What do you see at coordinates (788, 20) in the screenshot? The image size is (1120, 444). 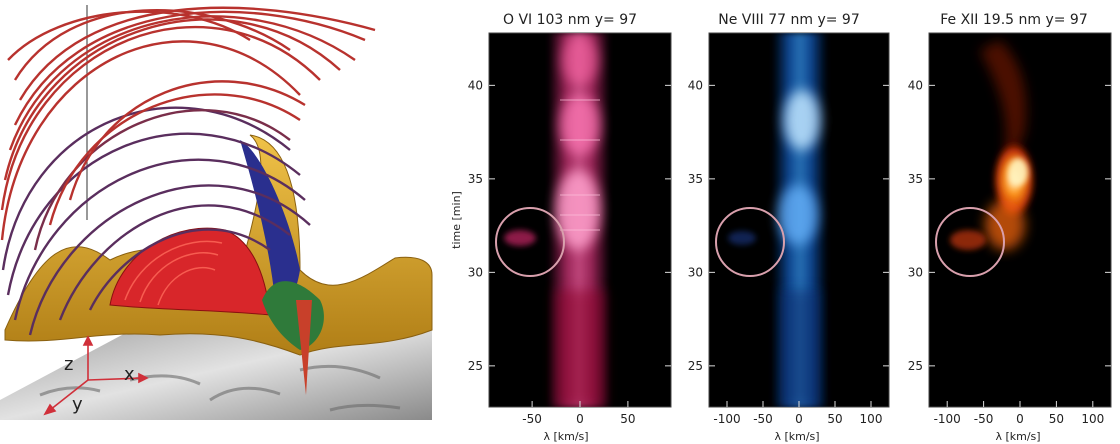 I see `panel-title: Ne VIII 77 nm y= 97` at bounding box center [788, 20].